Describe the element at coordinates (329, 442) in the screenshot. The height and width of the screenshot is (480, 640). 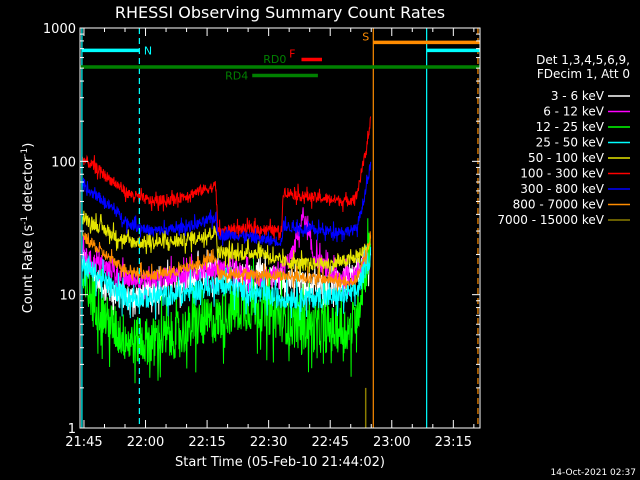
I see `x-tick-label-4: 22:45` at that location.